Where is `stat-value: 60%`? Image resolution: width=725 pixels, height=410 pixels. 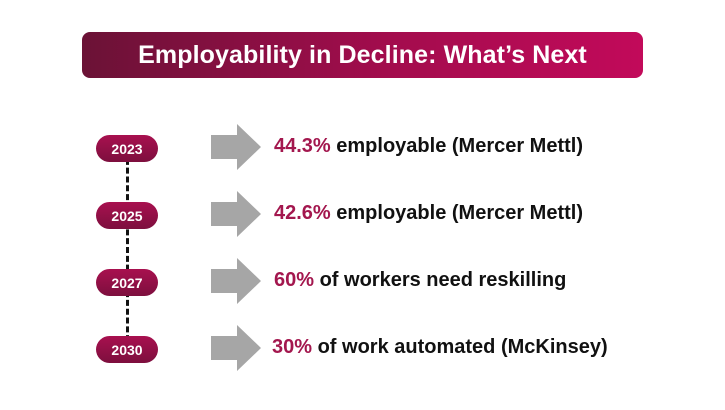
stat-value: 60% is located at coordinates (294, 280).